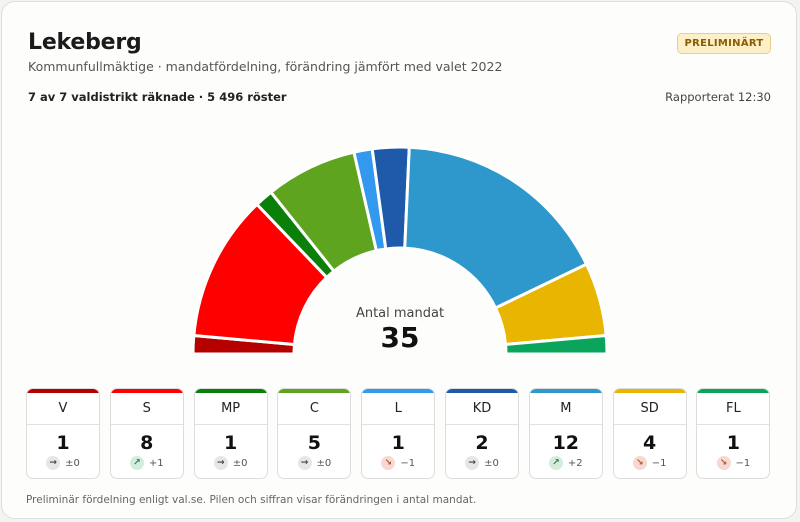  I want to click on party-tile-l: L 1 ↘ −1, so click(398, 433).